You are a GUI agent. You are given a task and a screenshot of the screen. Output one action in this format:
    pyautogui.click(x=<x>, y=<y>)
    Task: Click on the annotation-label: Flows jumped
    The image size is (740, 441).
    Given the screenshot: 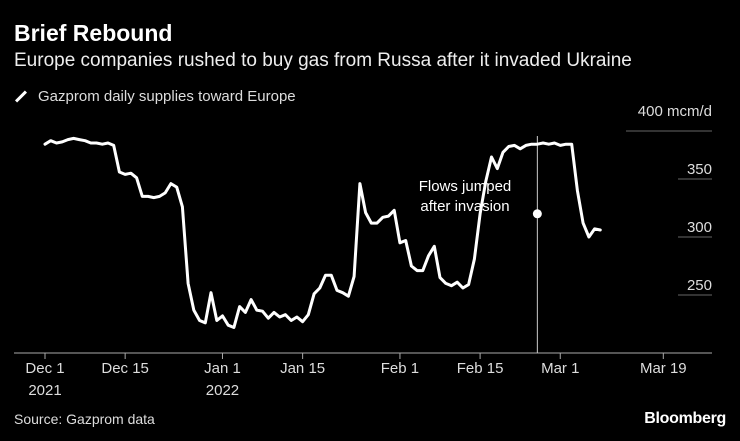 What is the action you would take?
    pyautogui.click(x=465, y=186)
    